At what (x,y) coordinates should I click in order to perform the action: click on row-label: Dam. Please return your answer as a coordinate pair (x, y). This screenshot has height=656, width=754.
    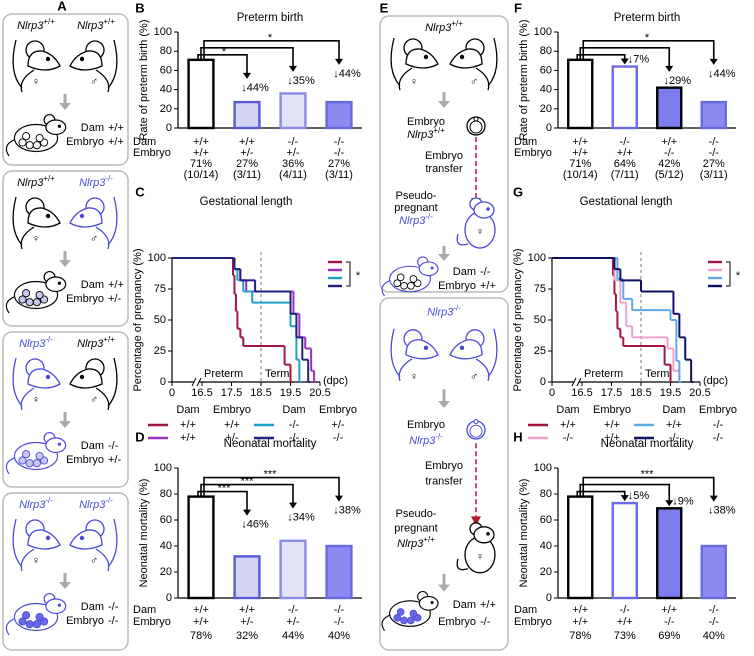
    Looking at the image, I should click on (525, 142).